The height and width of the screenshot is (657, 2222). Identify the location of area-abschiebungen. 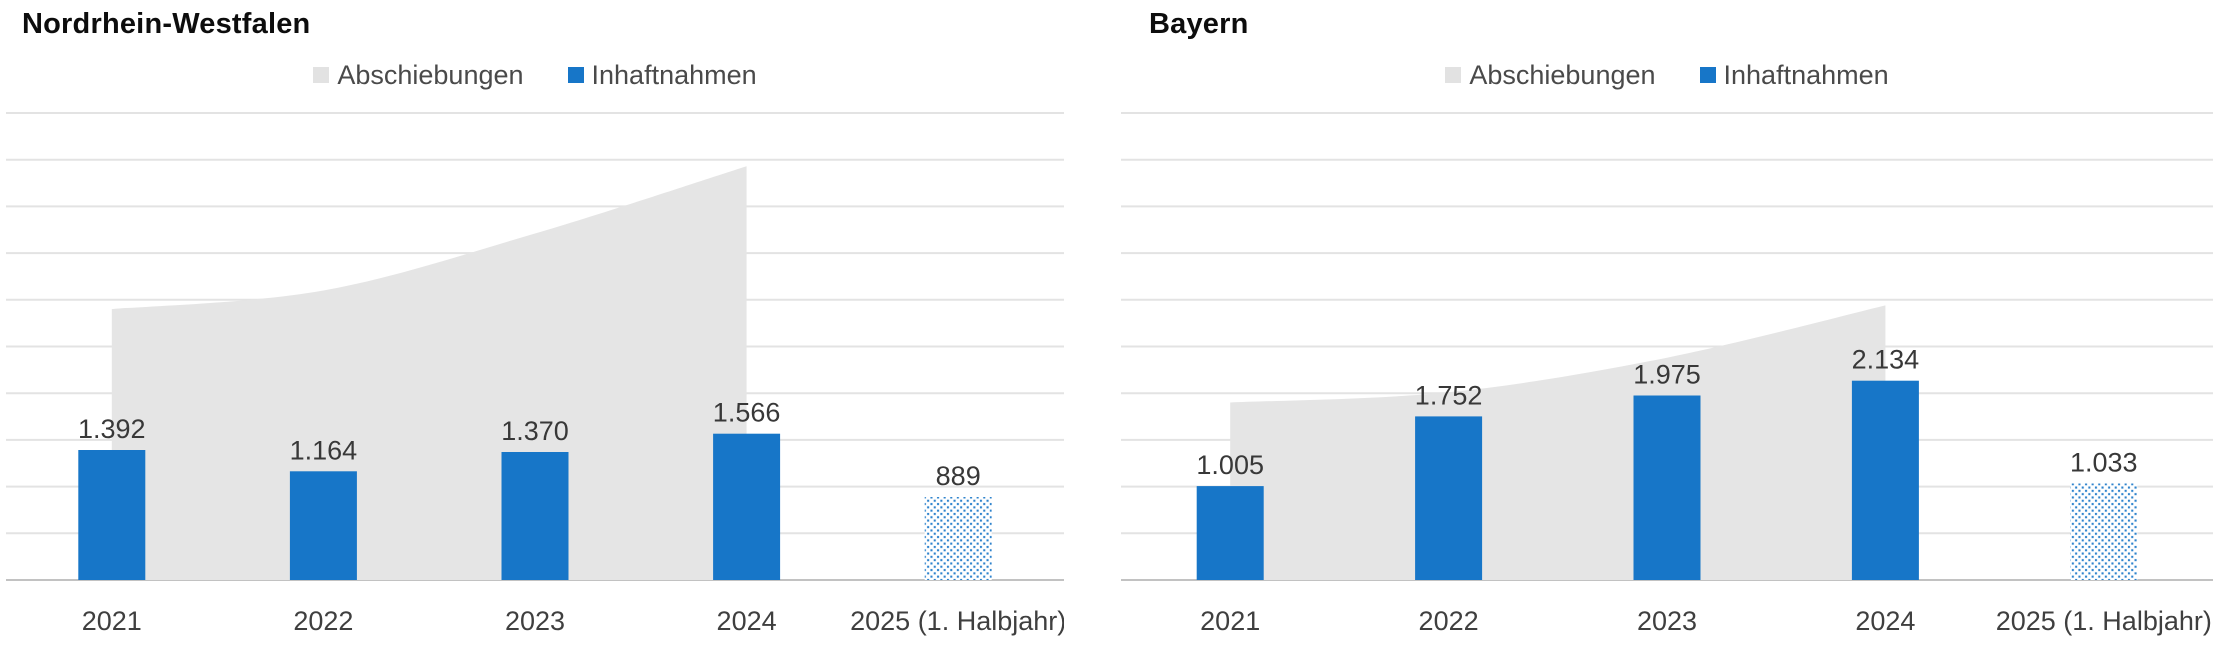
(1558, 442).